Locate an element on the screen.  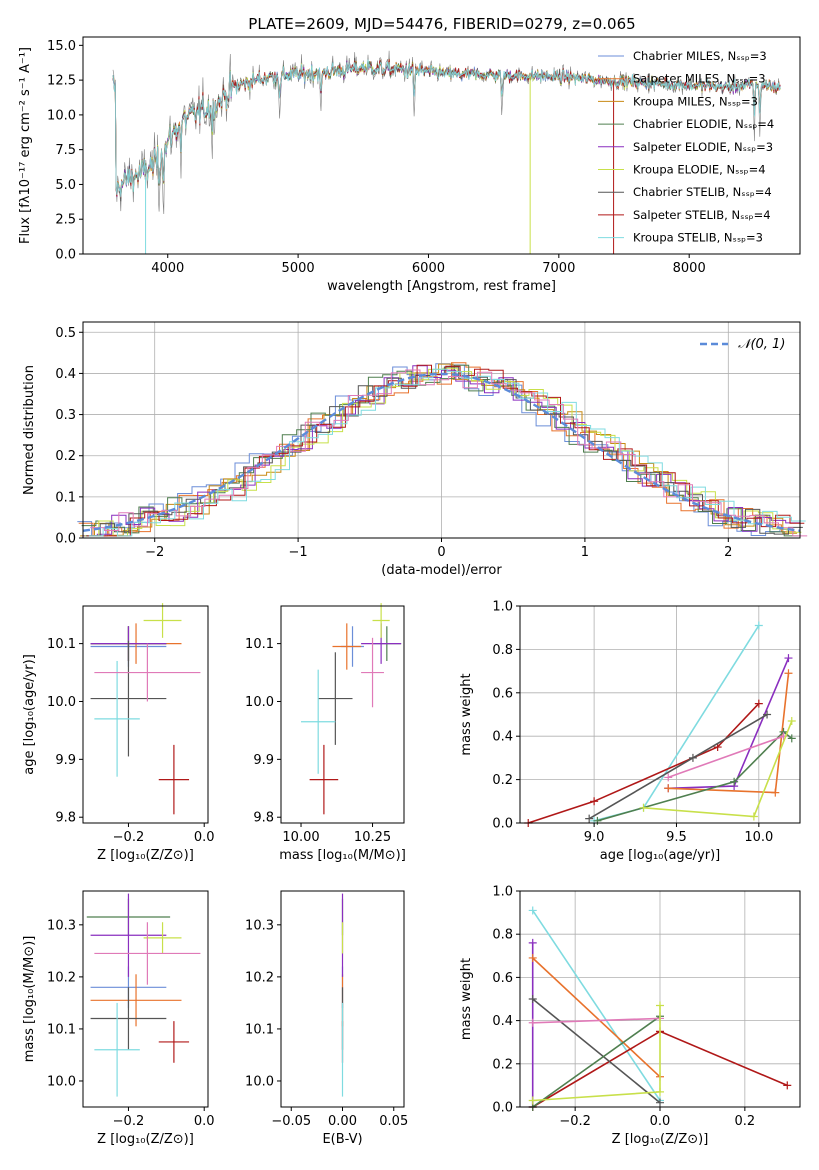
legend-label: Chabrier ELODIE, Nₛₛₚ=4 is located at coordinates (703, 124).